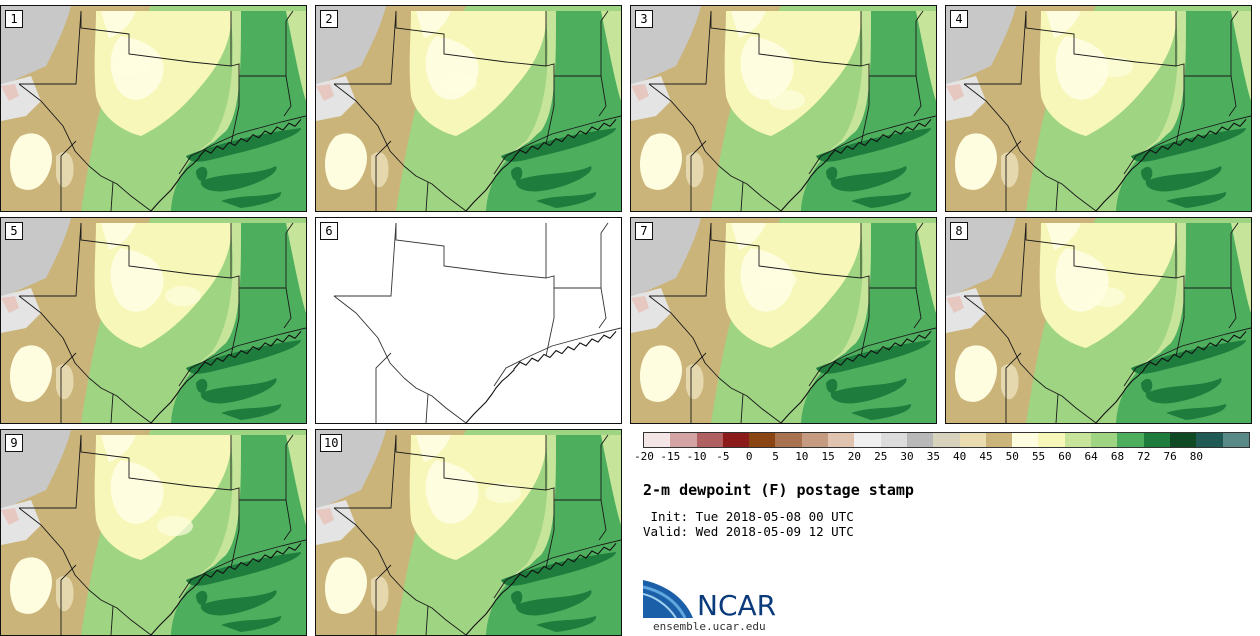 This screenshot has height=636, width=1260. Describe the element at coordinates (468, 108) in the screenshot. I see `member-panel-2: 2` at that location.